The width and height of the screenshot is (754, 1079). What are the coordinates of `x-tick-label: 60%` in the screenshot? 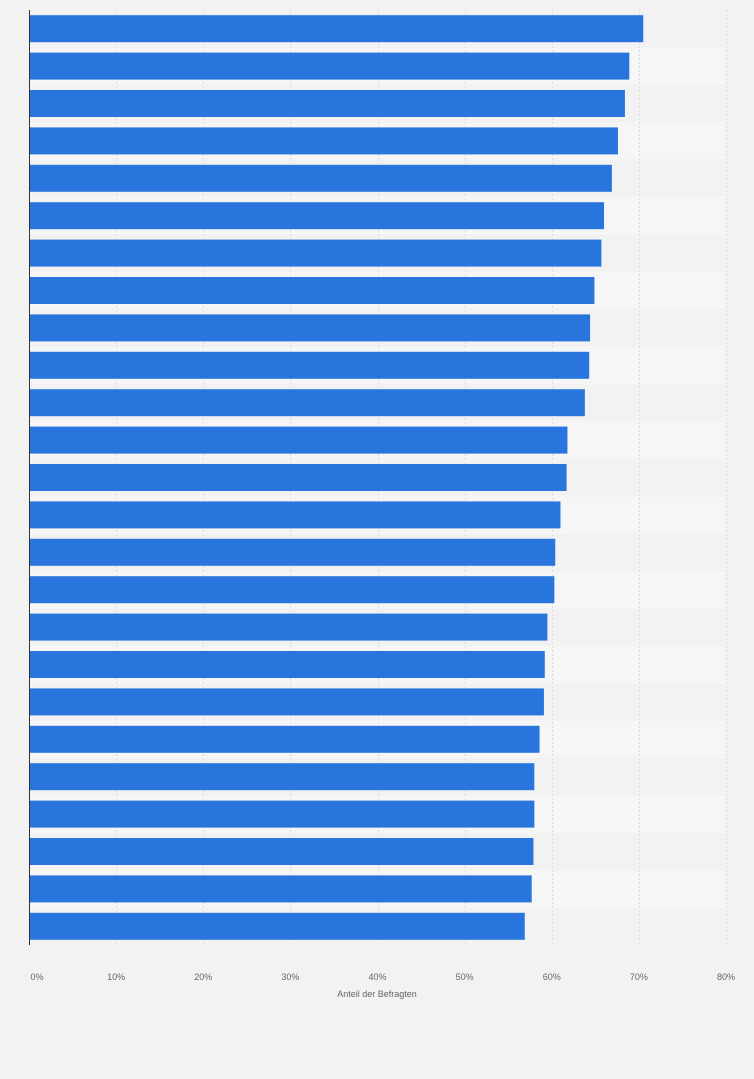 It's located at (552, 977).